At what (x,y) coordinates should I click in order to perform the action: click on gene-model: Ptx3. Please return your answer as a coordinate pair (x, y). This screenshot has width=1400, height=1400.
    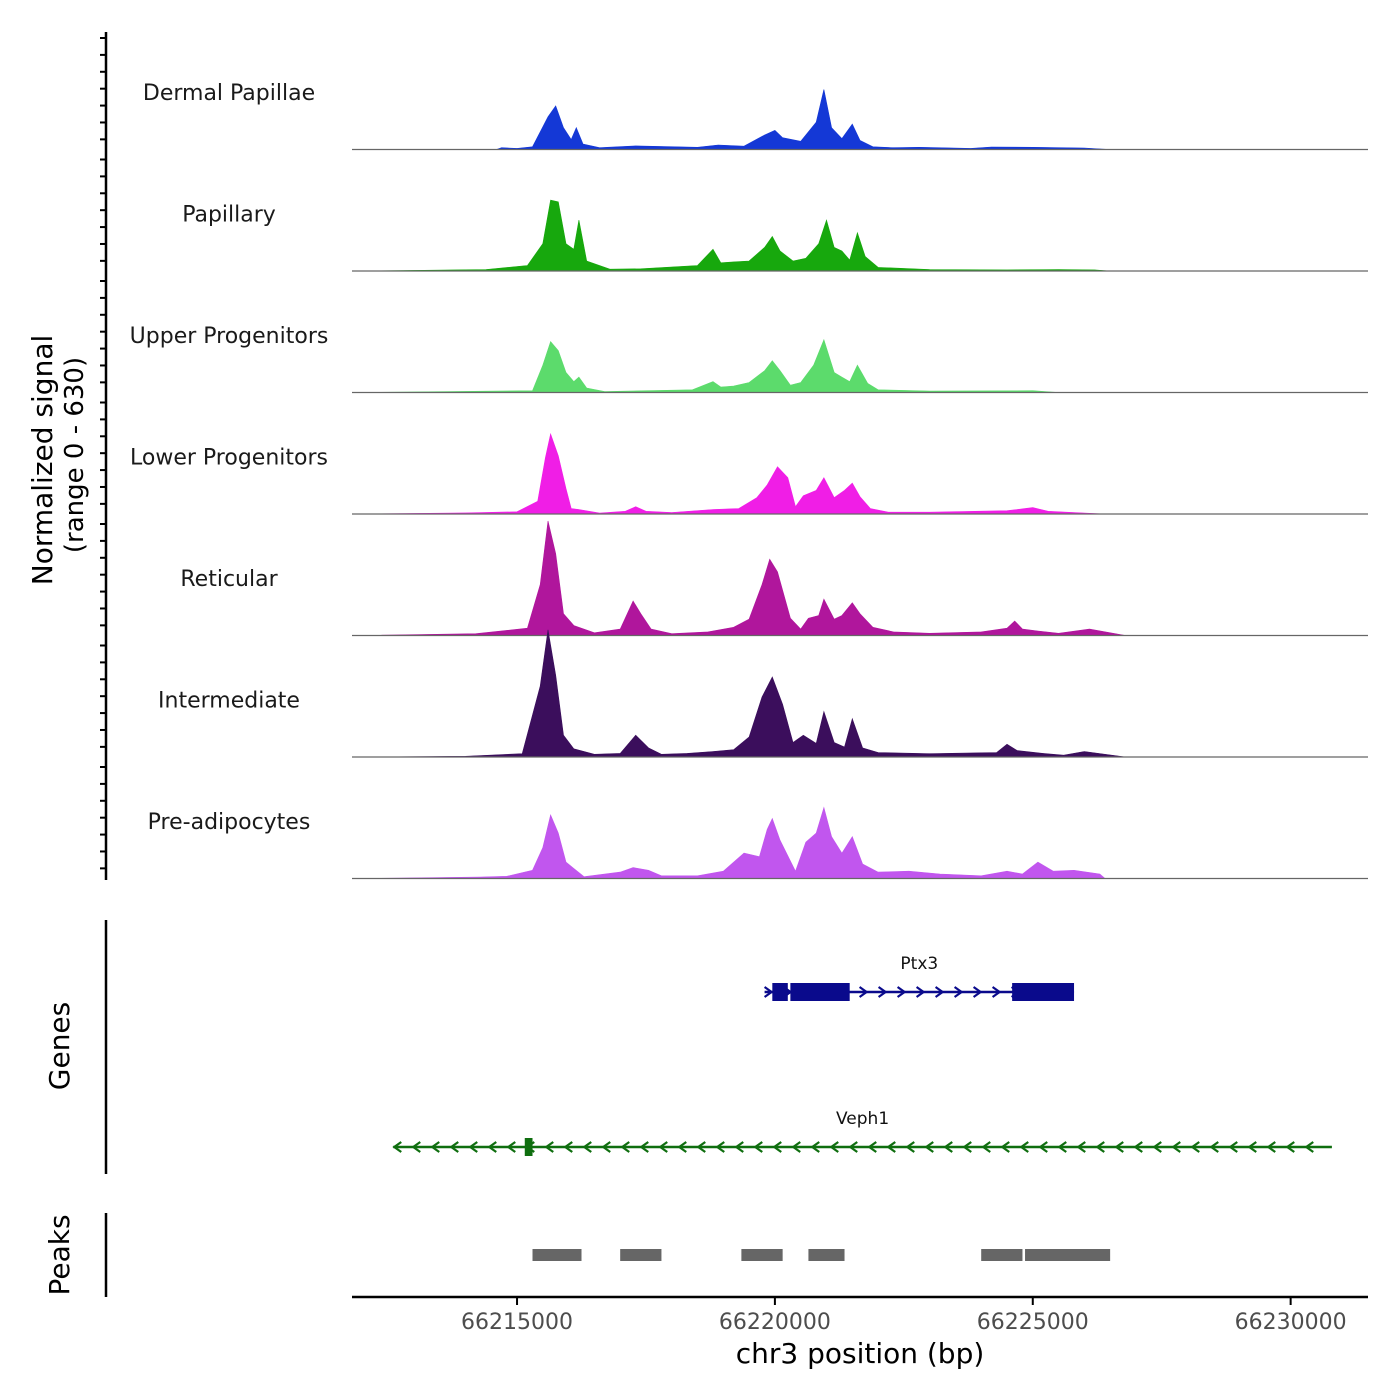
    Looking at the image, I should click on (919, 977).